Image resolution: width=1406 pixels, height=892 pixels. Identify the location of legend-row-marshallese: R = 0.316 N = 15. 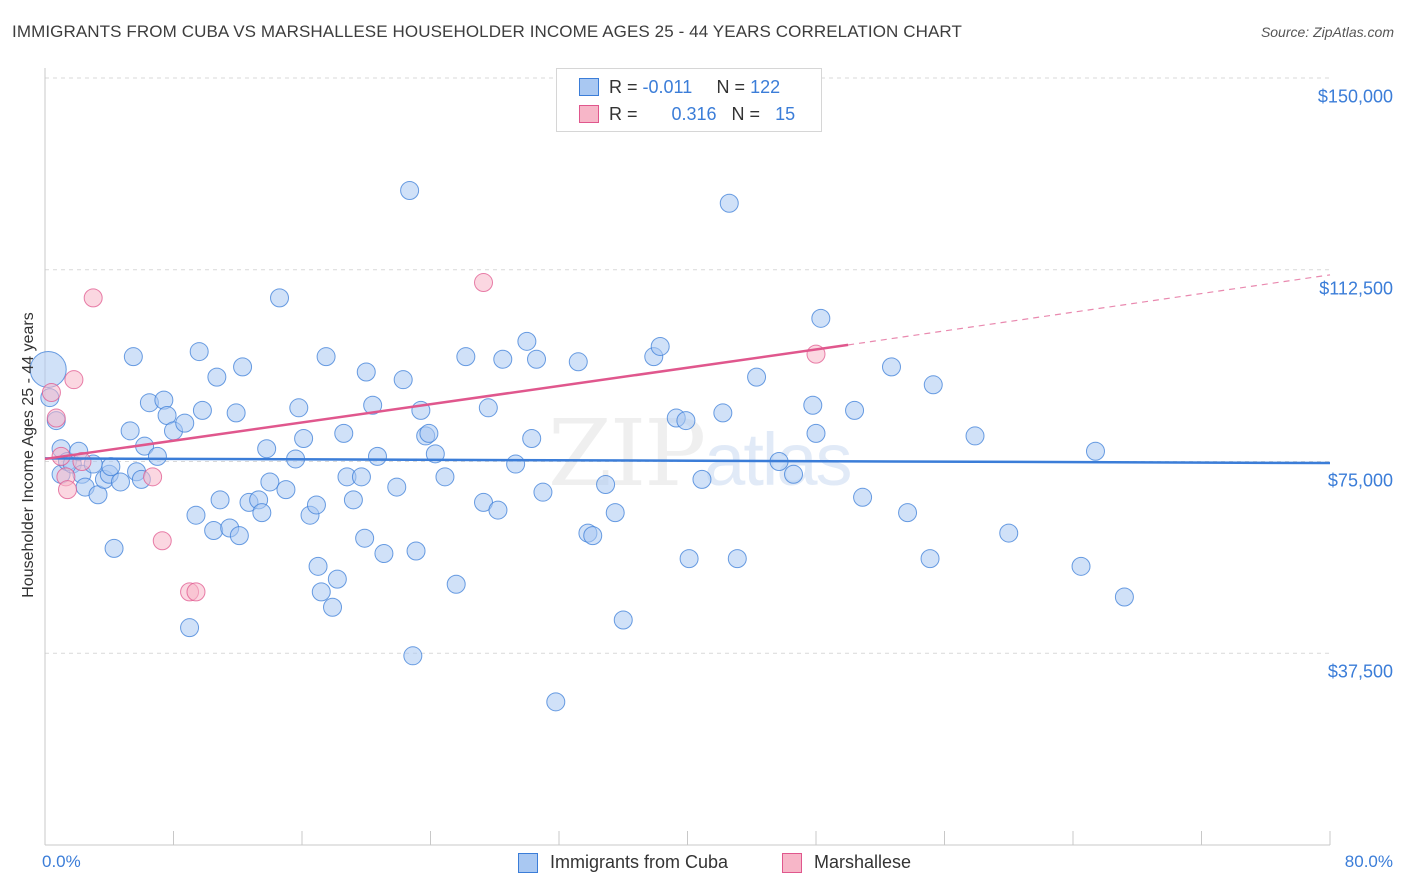
(687, 114).